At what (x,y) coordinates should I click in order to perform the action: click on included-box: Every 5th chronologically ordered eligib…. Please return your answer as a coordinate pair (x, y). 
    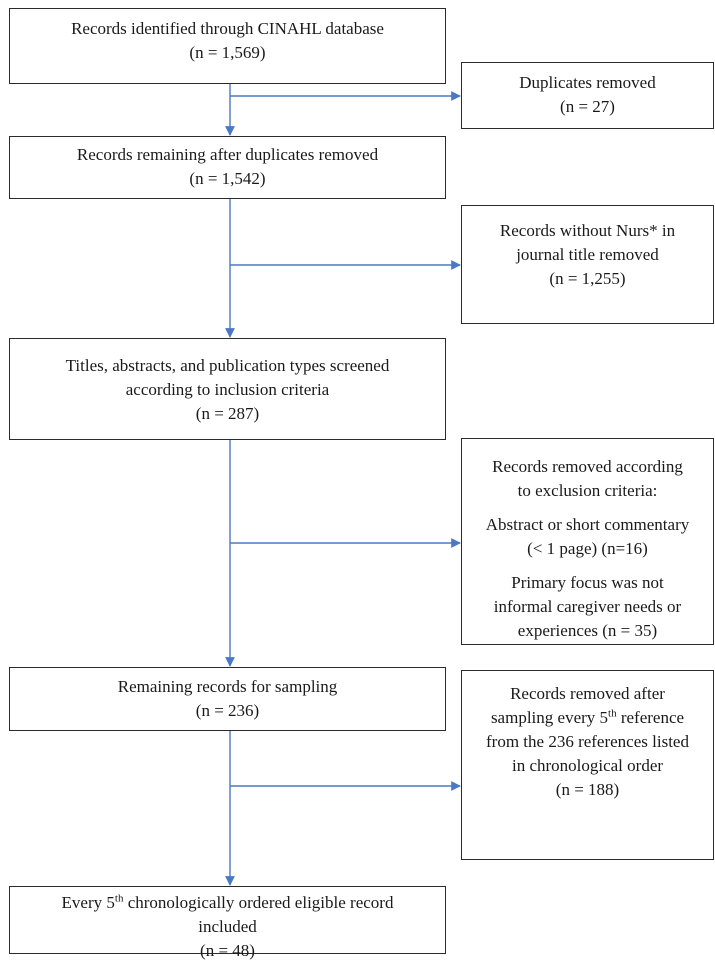
    Looking at the image, I should click on (227, 923).